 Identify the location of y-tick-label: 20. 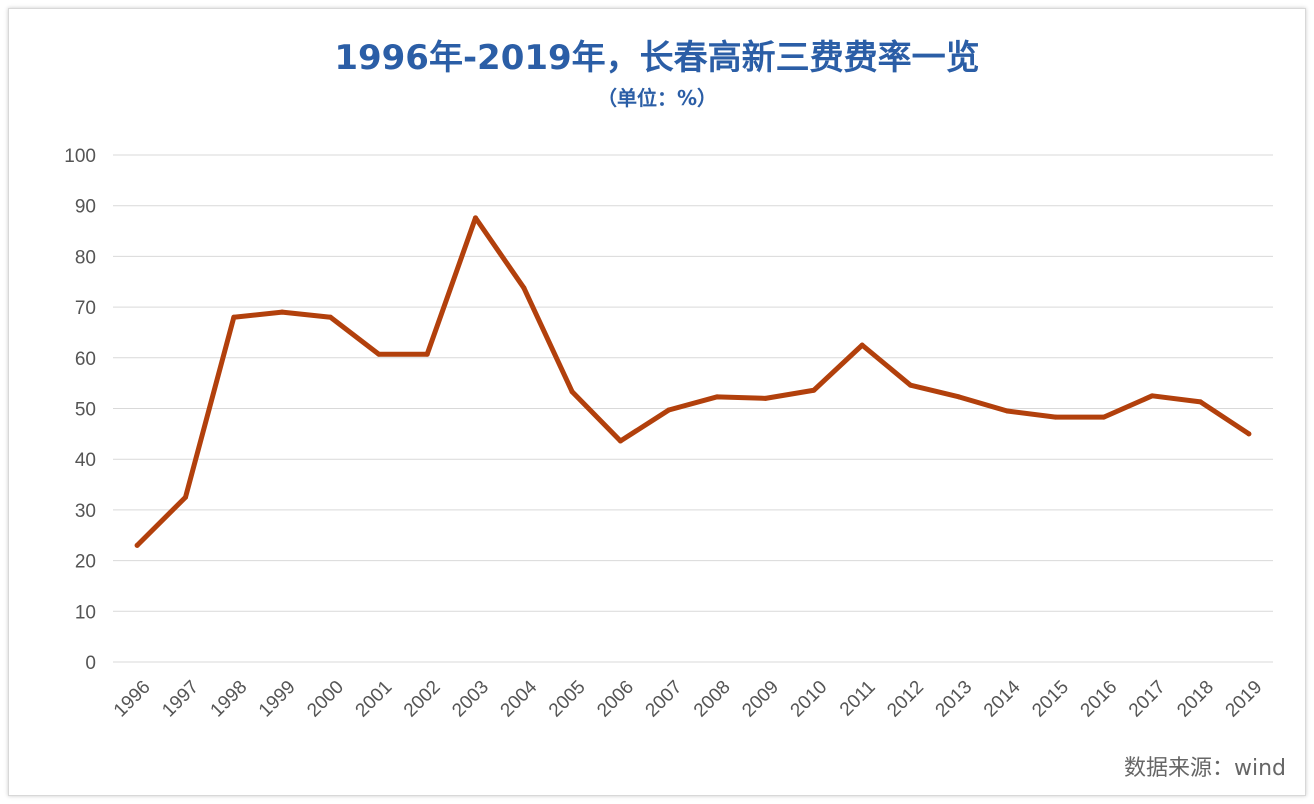
(85, 562).